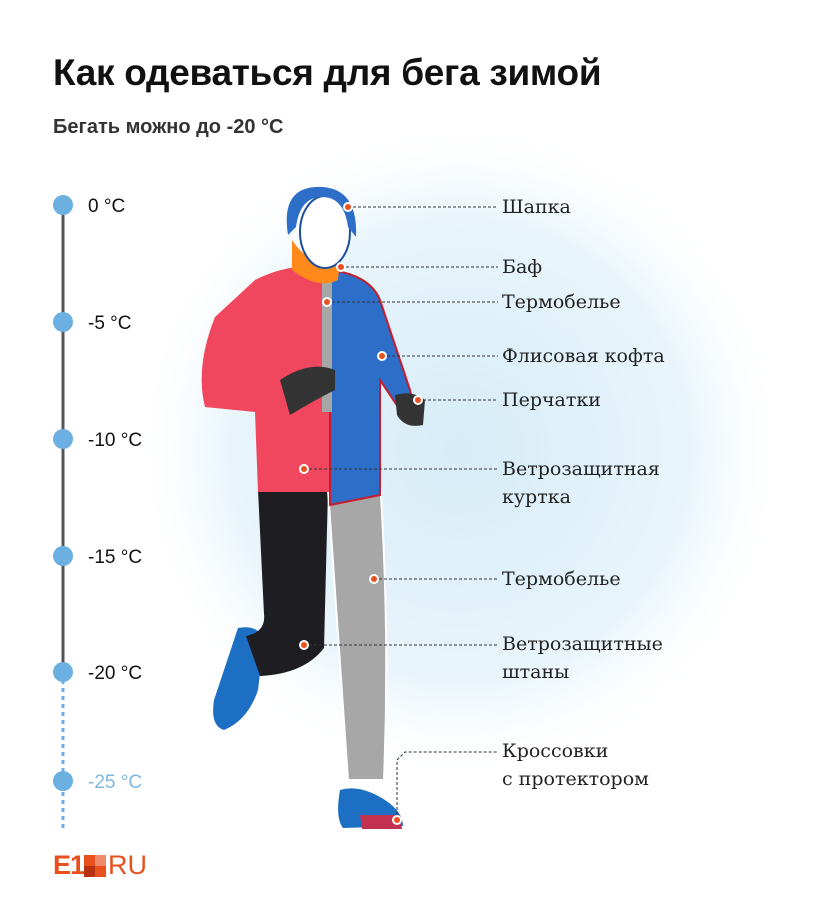 This screenshot has width=831, height=900. Describe the element at coordinates (561, 302) in the screenshot. I see `label-thermal-top: Термобелье` at that location.